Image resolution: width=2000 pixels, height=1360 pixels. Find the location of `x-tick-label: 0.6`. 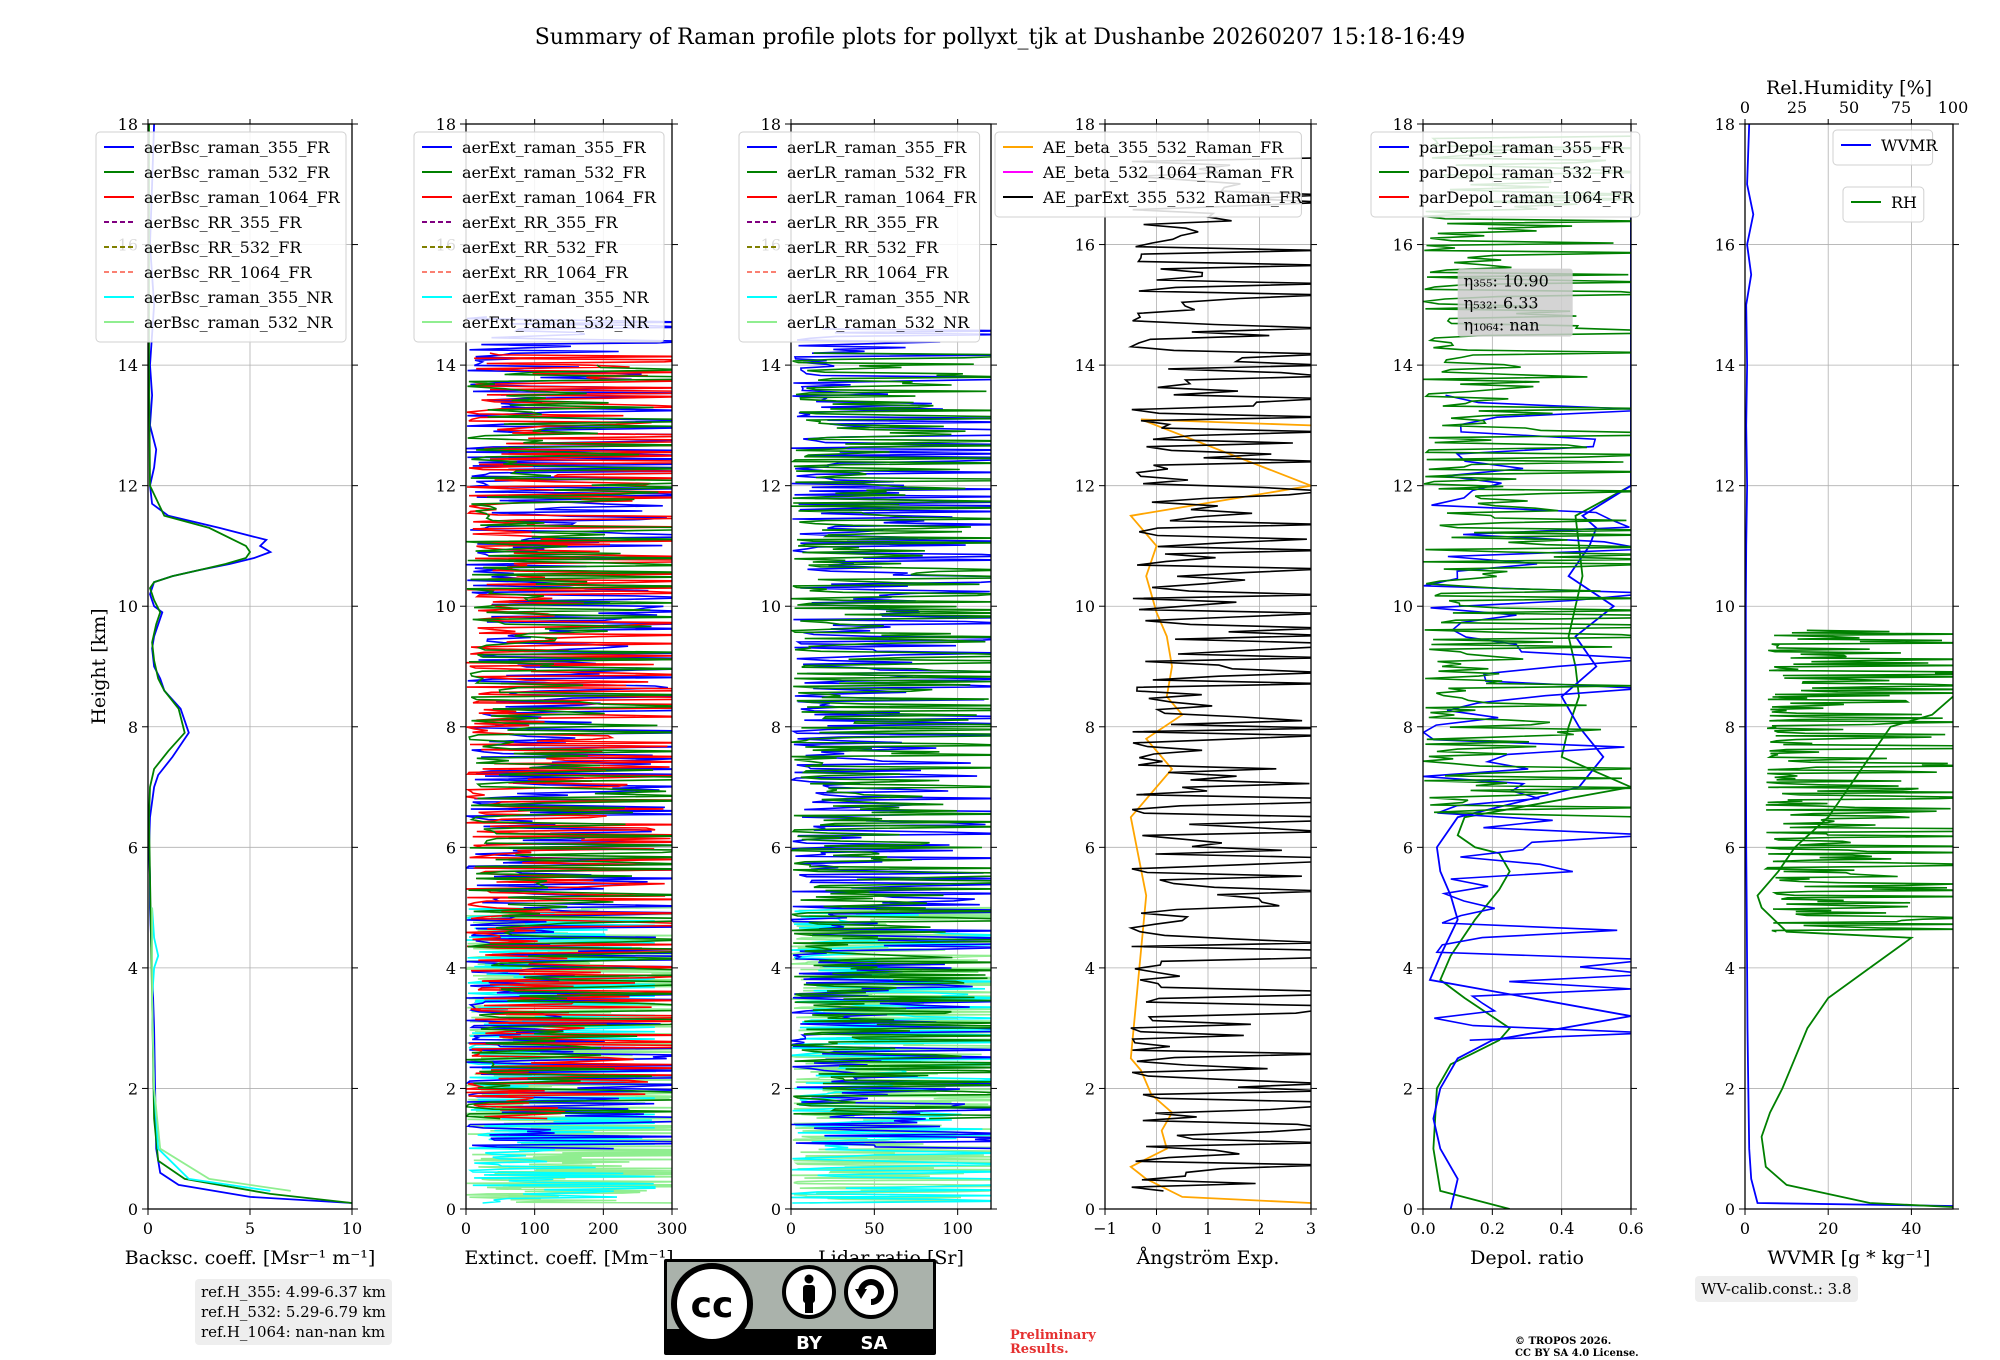

x-tick-label: 0.6 is located at coordinates (1630, 1228).